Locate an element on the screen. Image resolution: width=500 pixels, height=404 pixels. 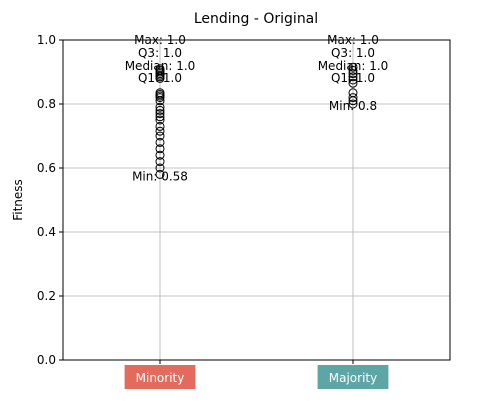
y-tick-label: 0.0 is located at coordinates (46, 360).